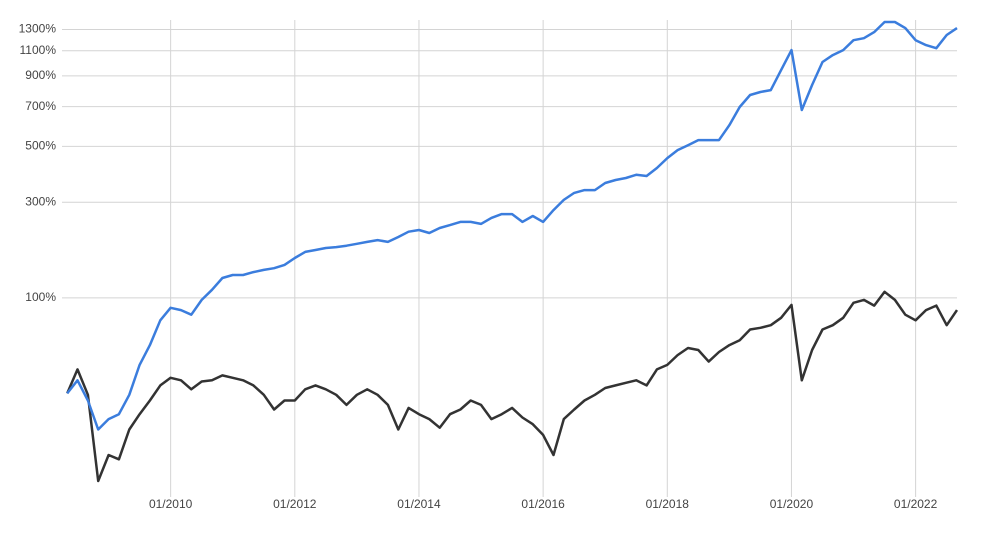 This screenshot has width=983, height=534. I want to click on x-tick-label: 01/2010, so click(171, 504).